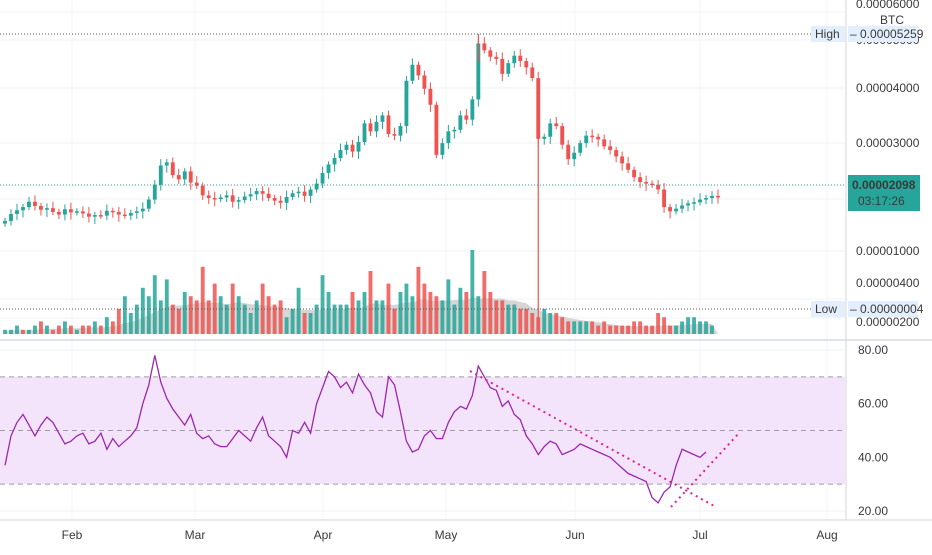  I want to click on low-value: – 0.00000004, so click(887, 309).